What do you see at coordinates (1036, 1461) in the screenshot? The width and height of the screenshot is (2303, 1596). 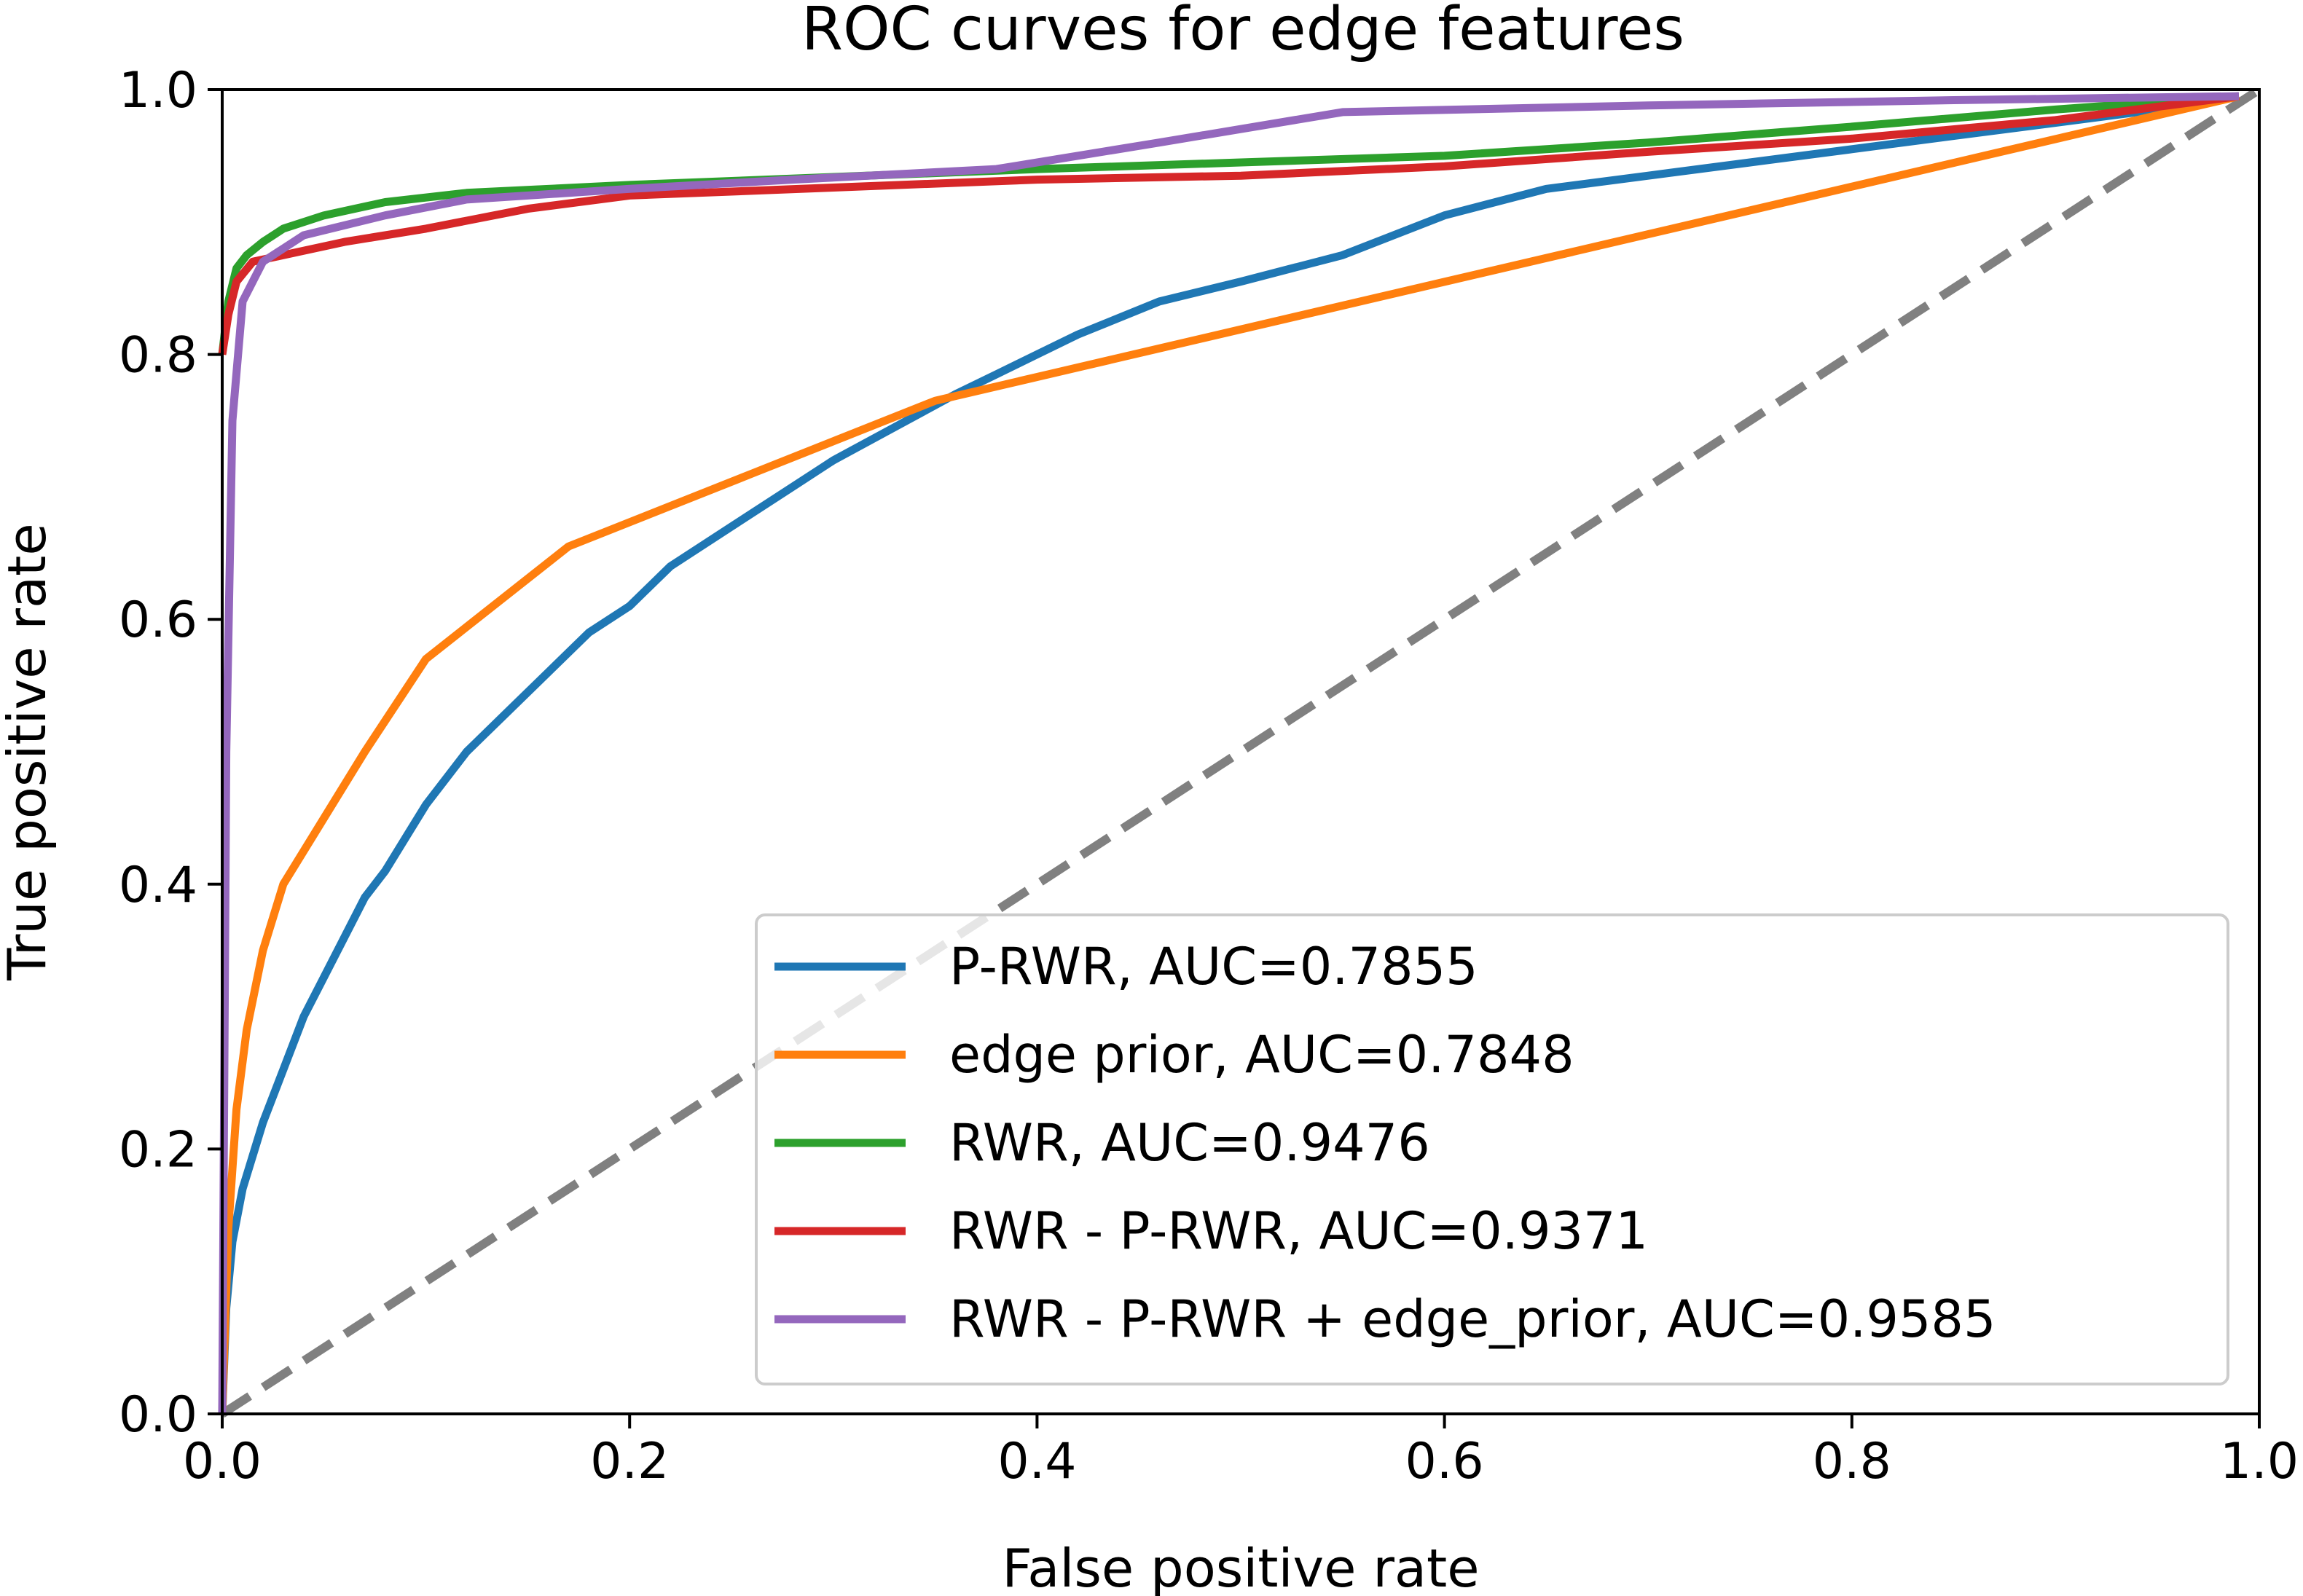 I see `x-tick-label: 0.4` at bounding box center [1036, 1461].